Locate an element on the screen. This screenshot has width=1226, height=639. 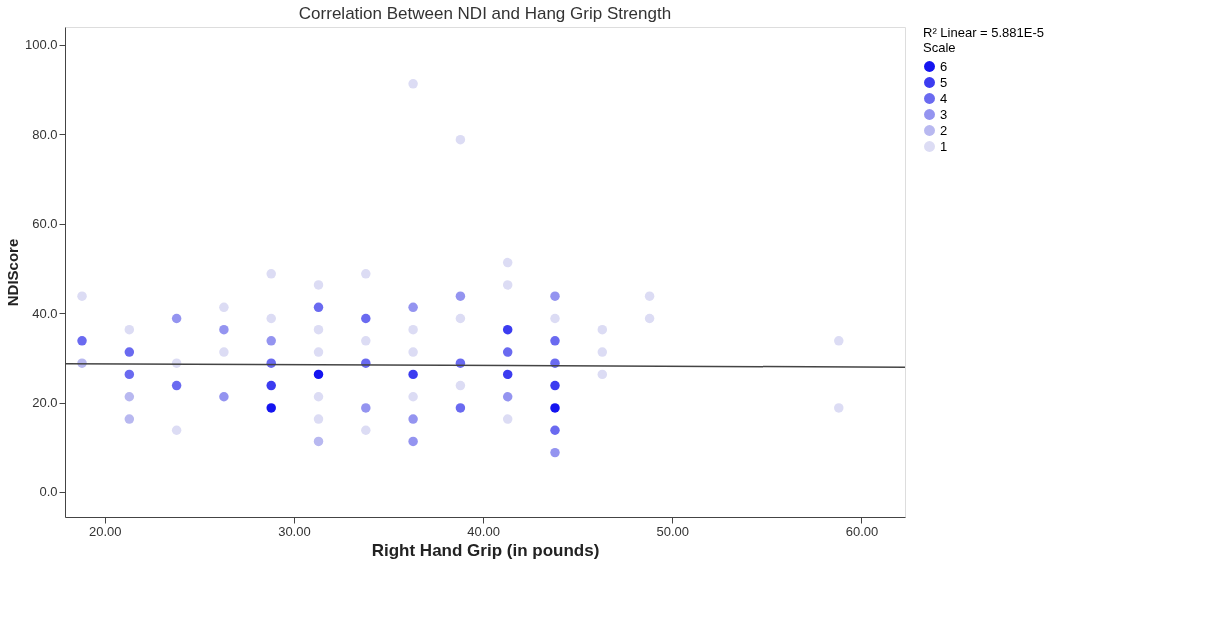
x-tick-label: 30.00 is located at coordinates (294, 531).